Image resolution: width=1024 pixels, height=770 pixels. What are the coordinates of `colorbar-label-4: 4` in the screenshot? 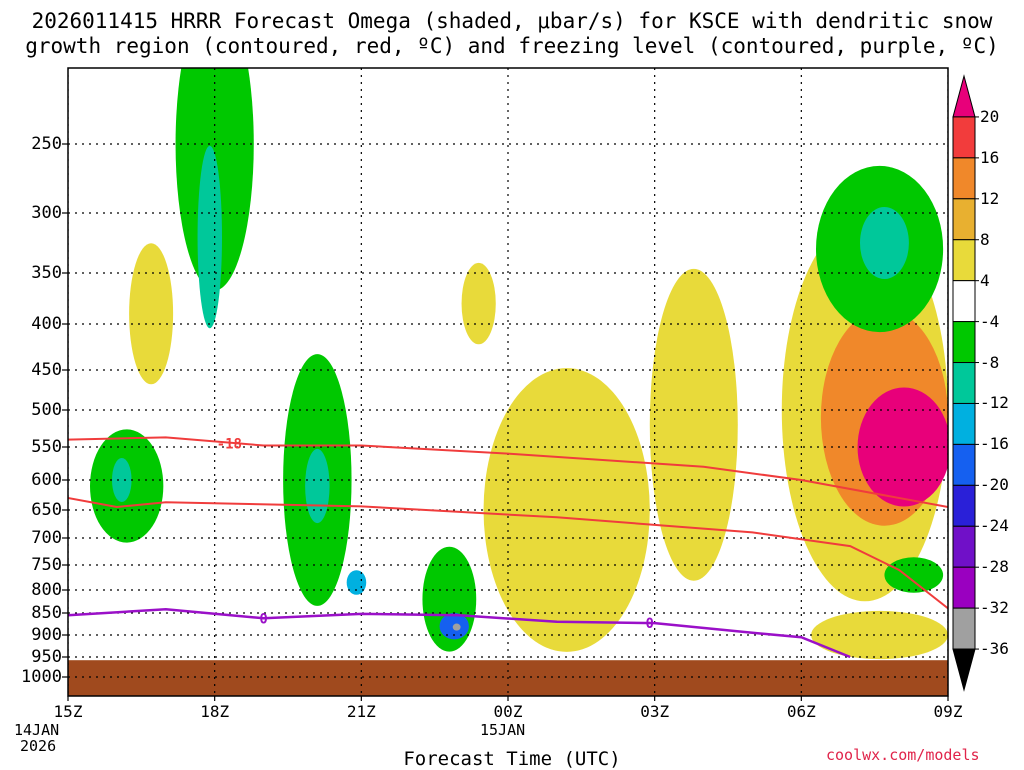 It's located at (985, 280).